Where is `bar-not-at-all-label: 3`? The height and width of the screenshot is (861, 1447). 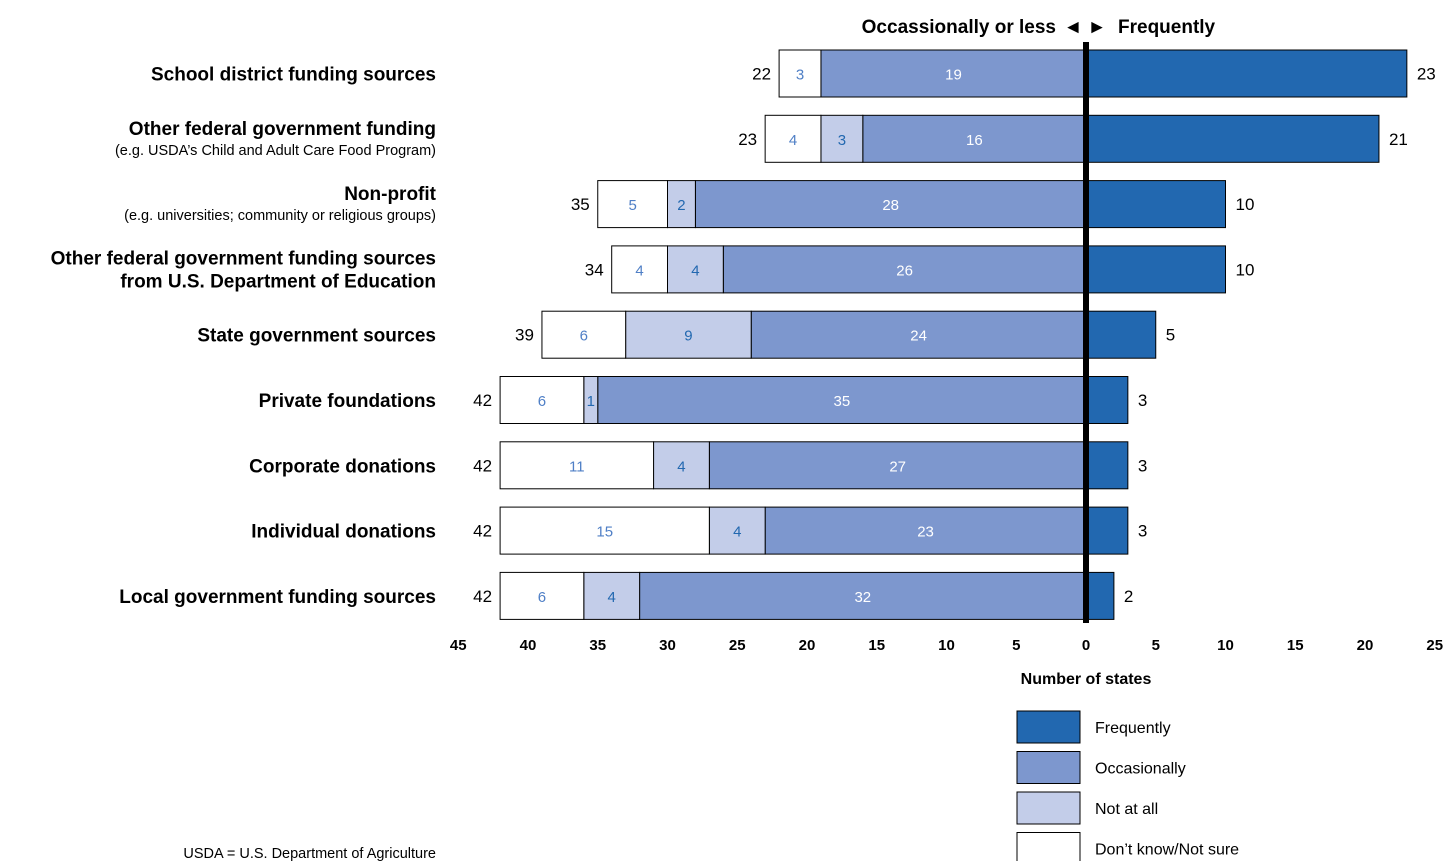 bar-not-at-all-label: 3 is located at coordinates (842, 140).